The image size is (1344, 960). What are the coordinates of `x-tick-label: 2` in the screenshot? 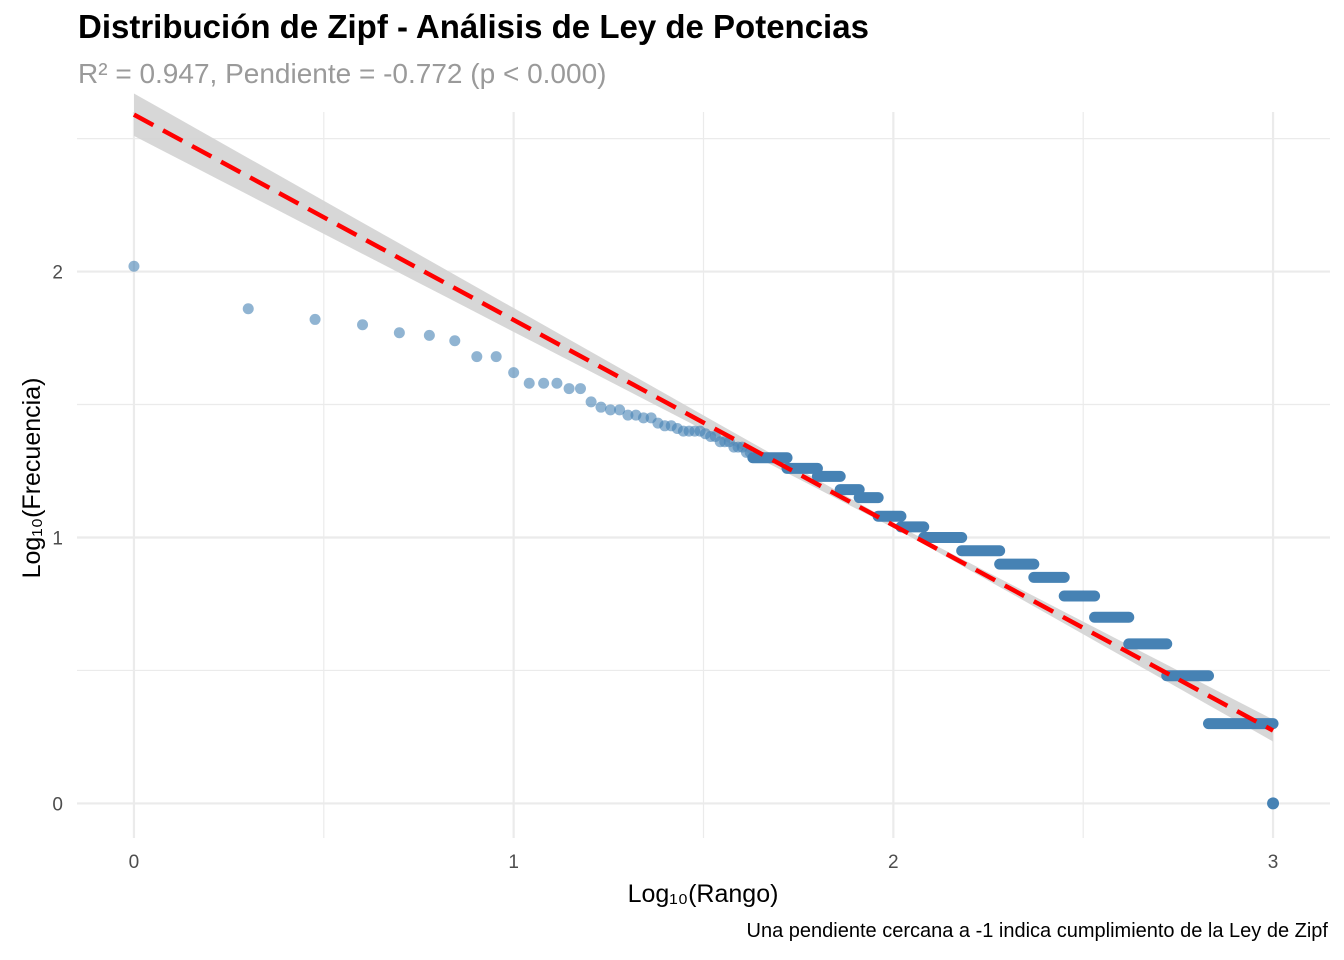 It's located at (893, 862).